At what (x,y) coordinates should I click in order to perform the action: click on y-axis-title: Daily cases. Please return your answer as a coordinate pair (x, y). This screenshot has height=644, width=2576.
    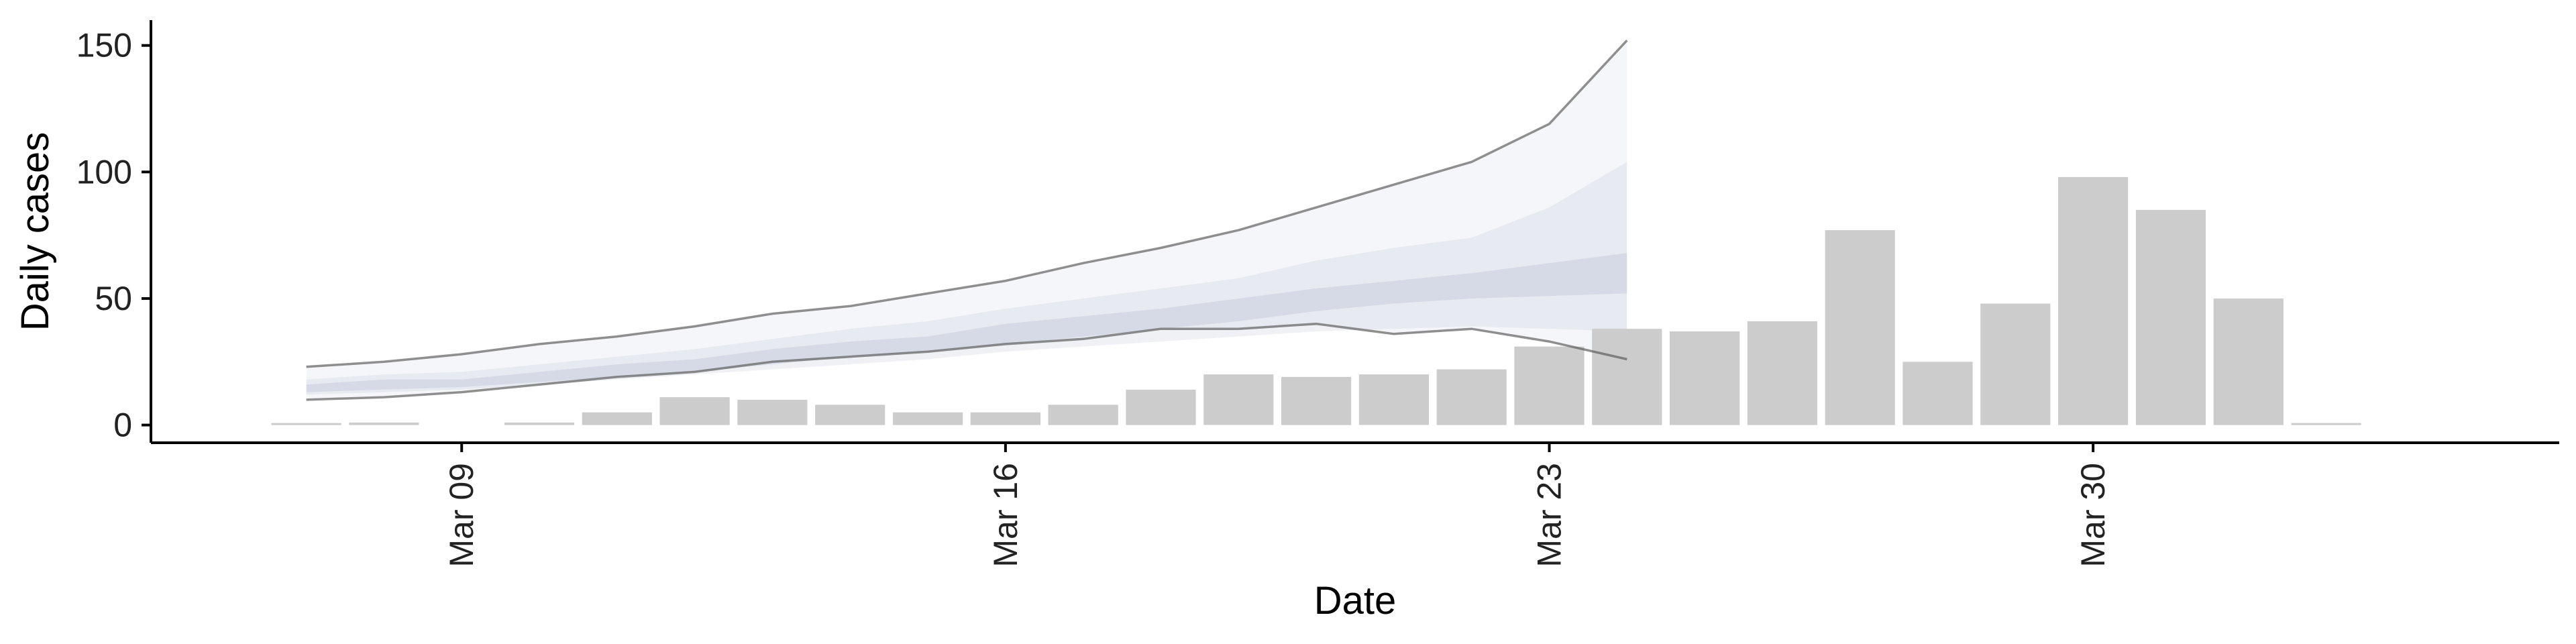
    Looking at the image, I should click on (35, 231).